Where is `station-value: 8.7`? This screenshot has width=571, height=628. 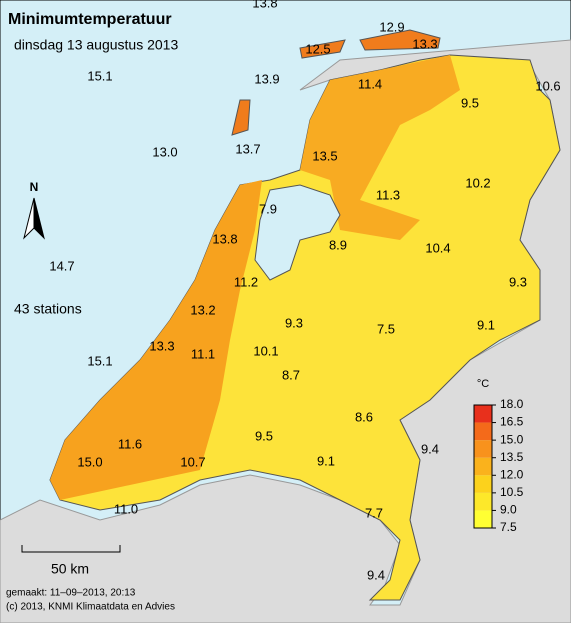
station-value: 8.7 is located at coordinates (291, 374).